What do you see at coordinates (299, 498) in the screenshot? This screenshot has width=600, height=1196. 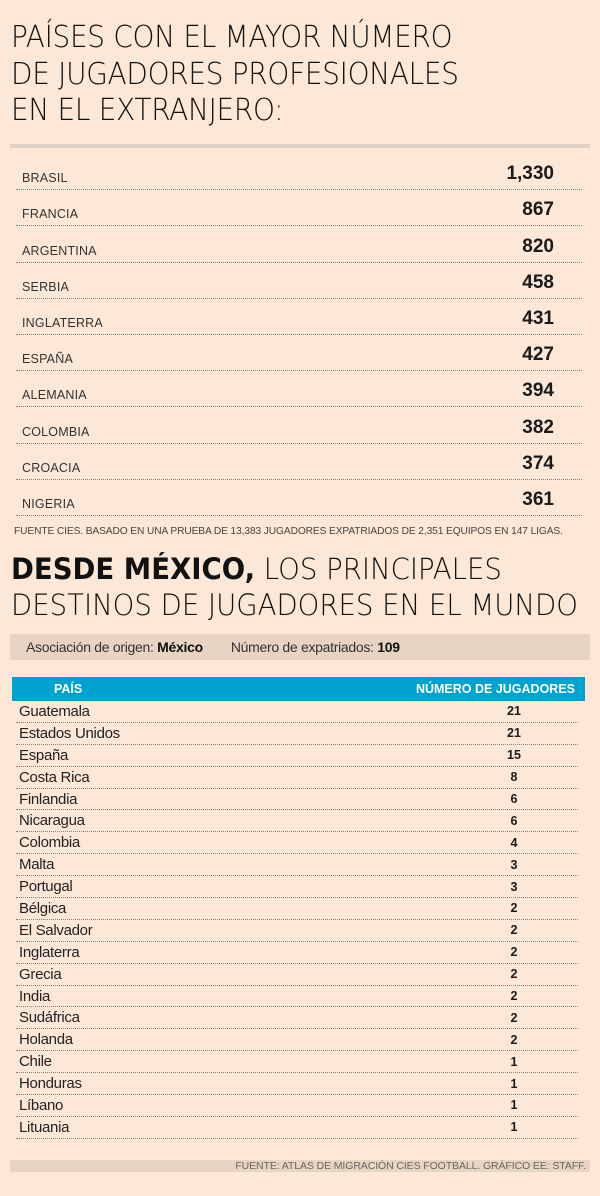 I see `table-row: NIGERIA 361` at bounding box center [299, 498].